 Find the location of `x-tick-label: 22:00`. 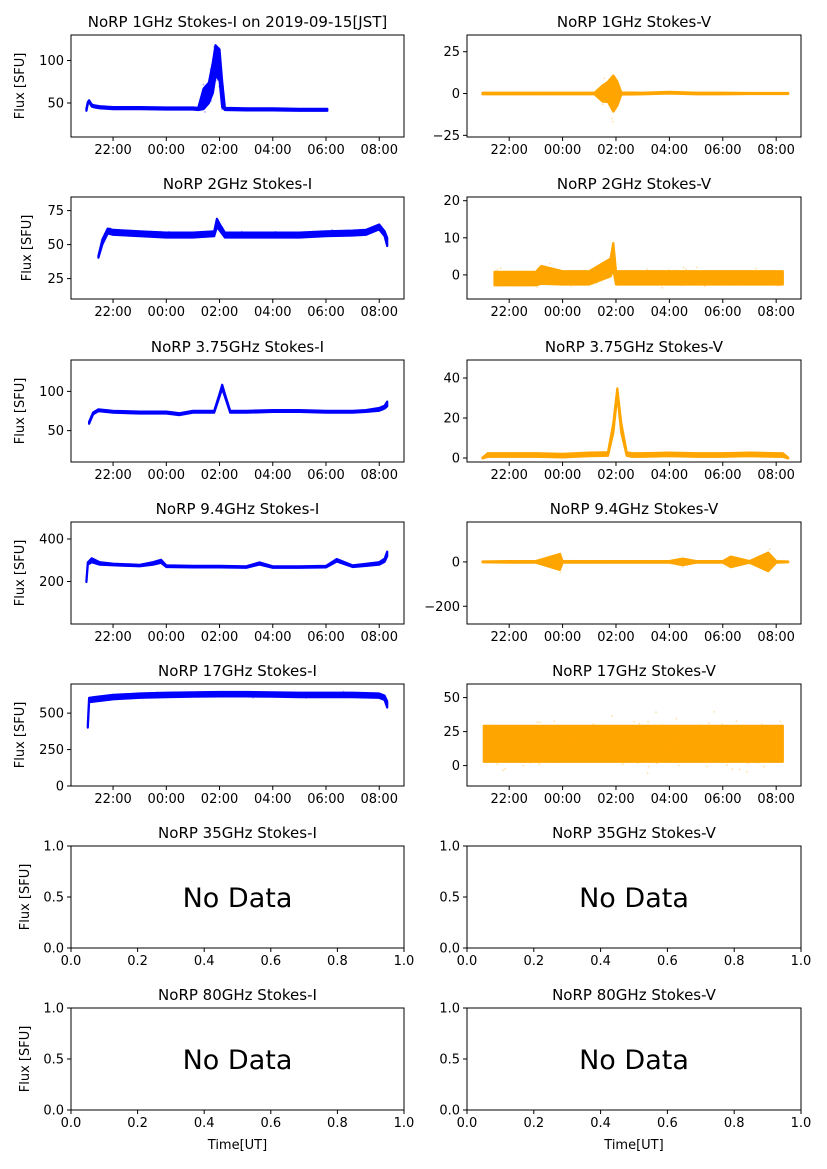

x-tick-label: 22:00 is located at coordinates (112, 637).